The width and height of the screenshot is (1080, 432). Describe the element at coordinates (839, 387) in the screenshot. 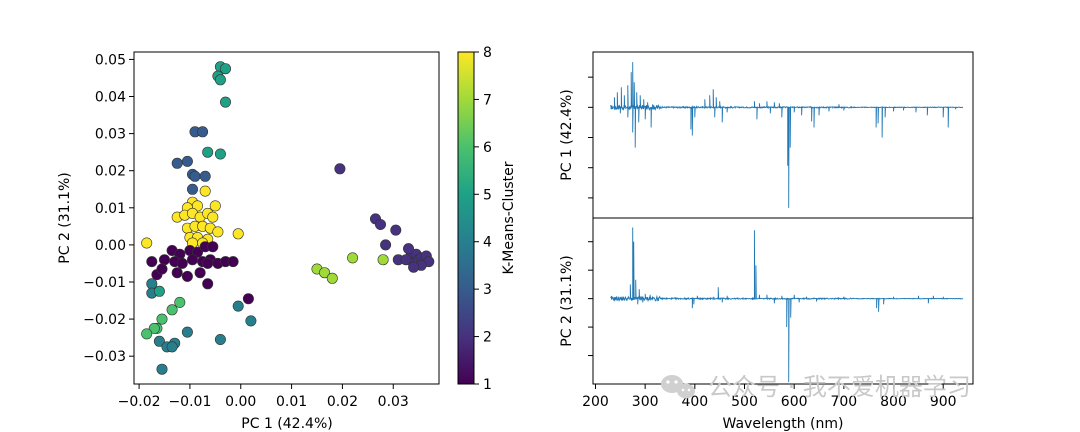

I see `watermark-text: 公众号 · 我不爱机器学习` at that location.